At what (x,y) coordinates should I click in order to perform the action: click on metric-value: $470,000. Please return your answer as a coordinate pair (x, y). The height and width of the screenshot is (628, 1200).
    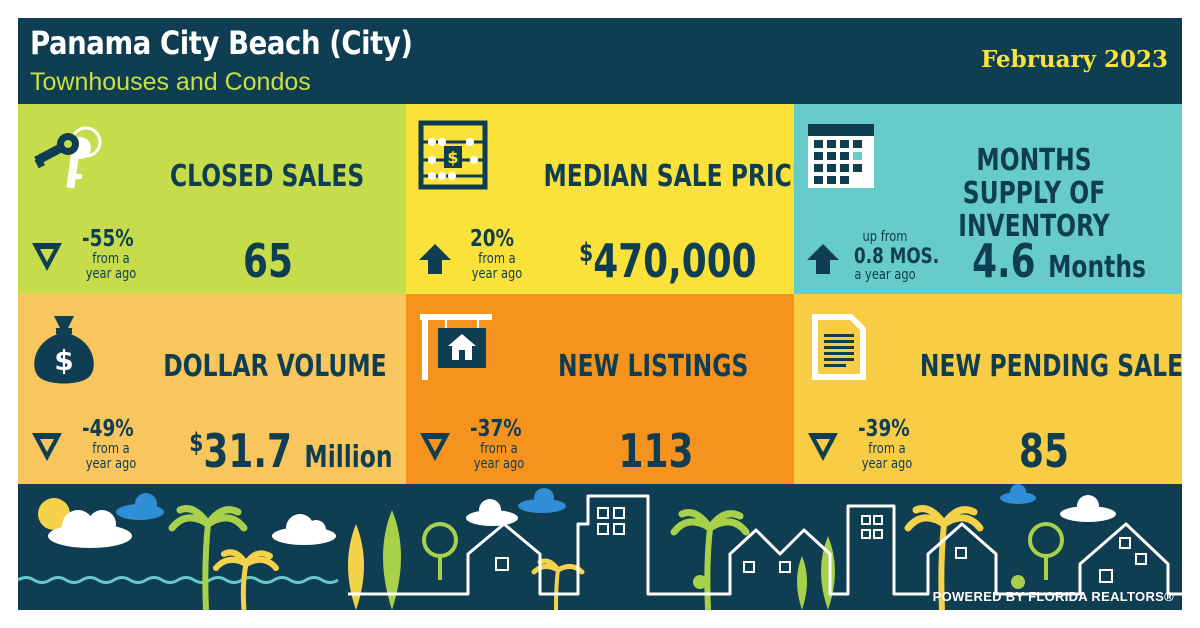
    Looking at the image, I should click on (668, 261).